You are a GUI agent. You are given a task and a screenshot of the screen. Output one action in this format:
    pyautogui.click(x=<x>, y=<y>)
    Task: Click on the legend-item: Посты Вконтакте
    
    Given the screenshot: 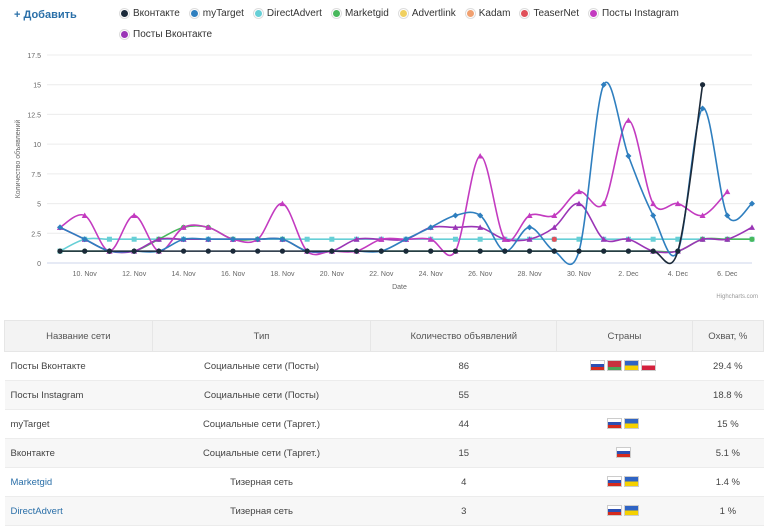 What is the action you would take?
    pyautogui.click(x=166, y=34)
    